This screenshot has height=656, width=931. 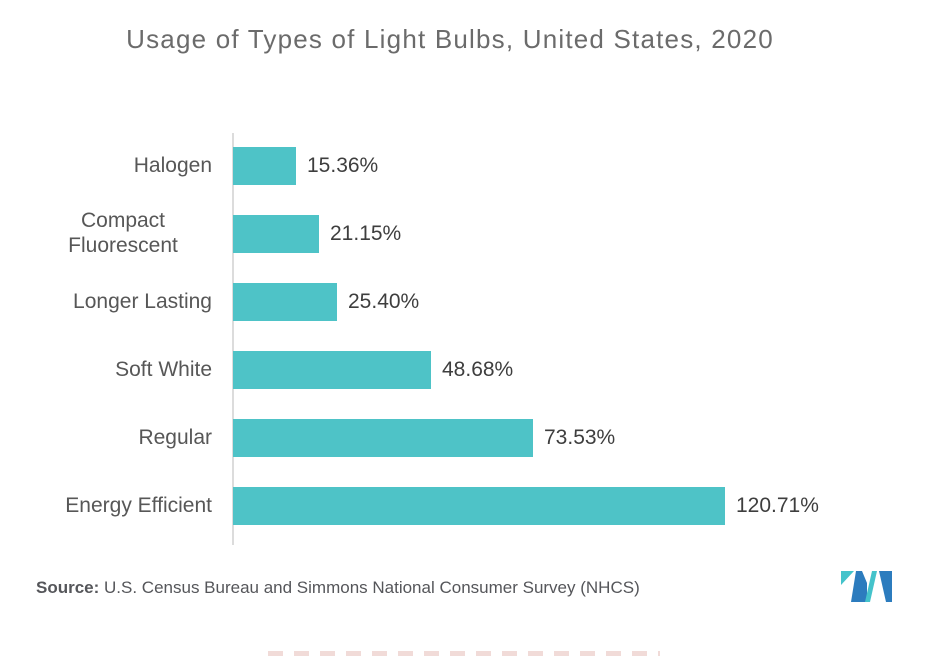 I want to click on chart-row: Compact Fluorescent 21.15%, so click(x=470, y=233).